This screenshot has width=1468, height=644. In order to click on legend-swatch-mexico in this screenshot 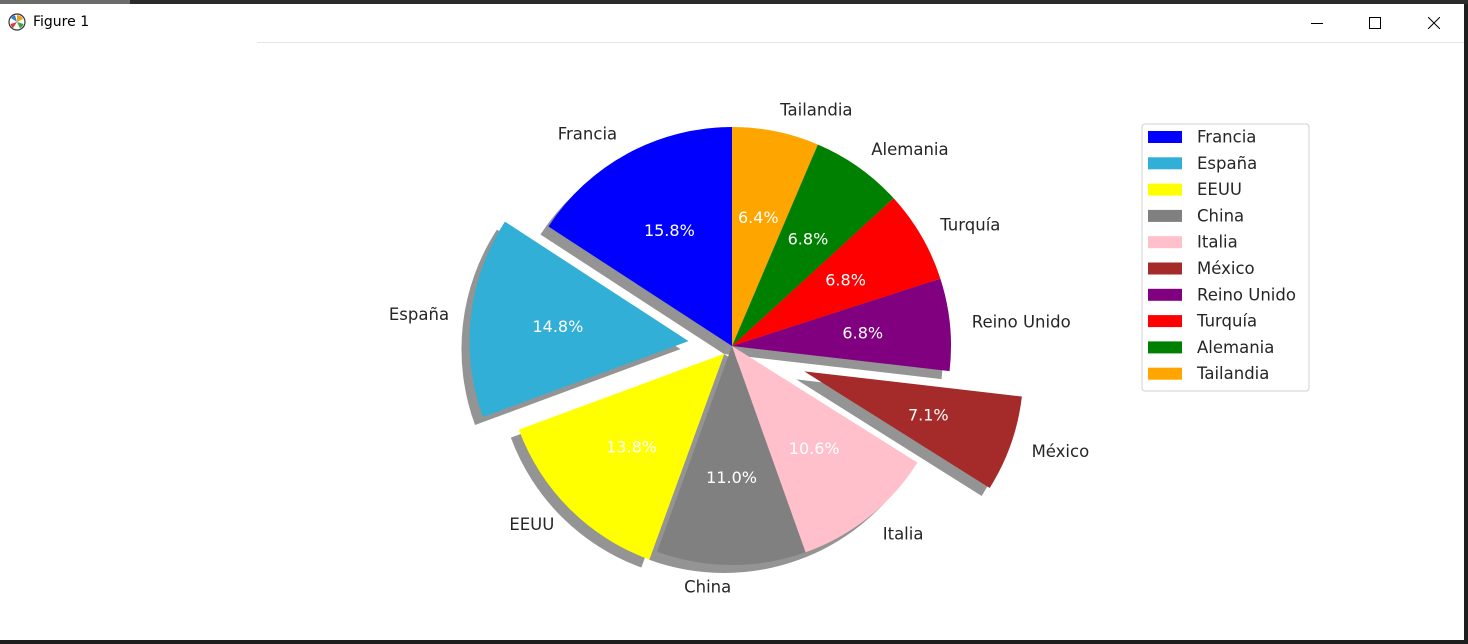, I will do `click(1165, 268)`.